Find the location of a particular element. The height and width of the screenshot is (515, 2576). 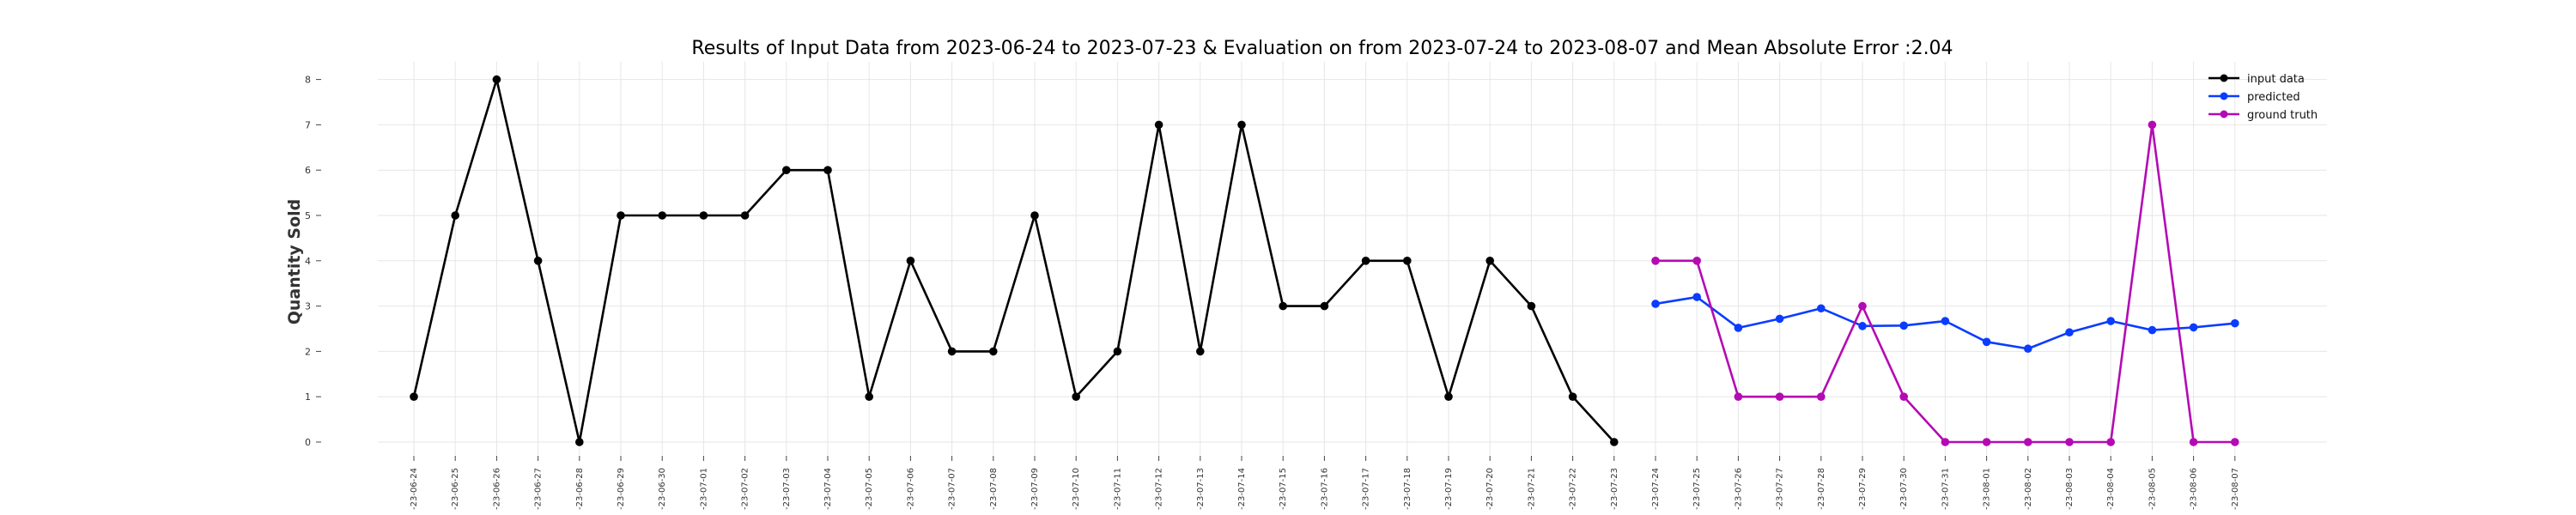

legend-label-ground-truth: ground truth is located at coordinates (2282, 115).